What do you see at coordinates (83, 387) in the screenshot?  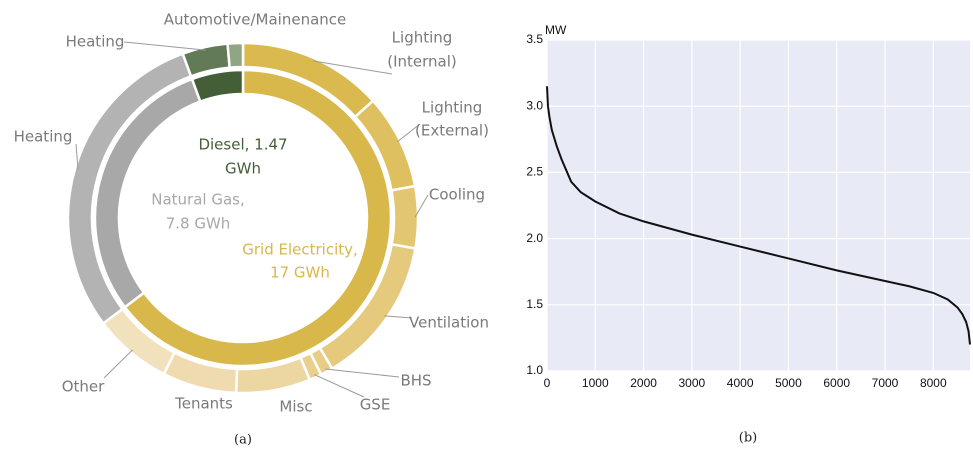 I see `outer-label: Other` at bounding box center [83, 387].